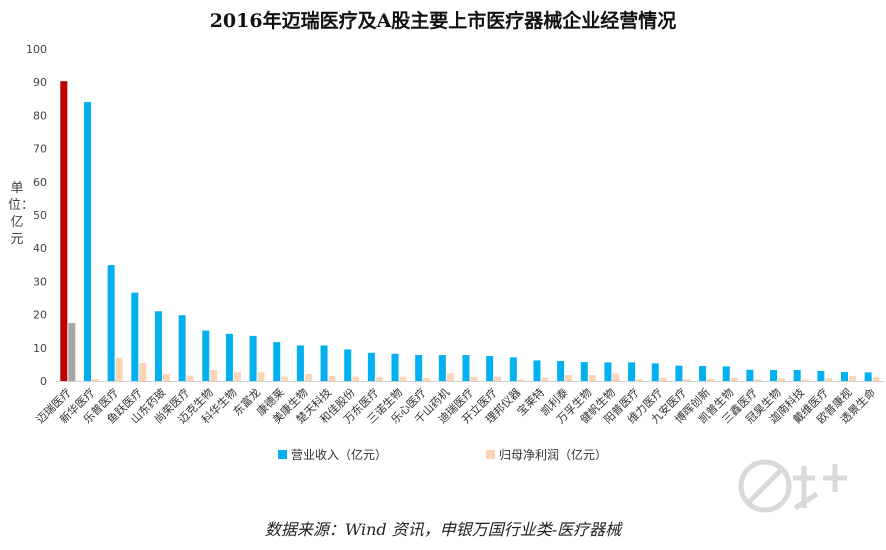 The width and height of the screenshot is (886, 550). I want to click on legend-swatch-revenue, so click(282, 454).